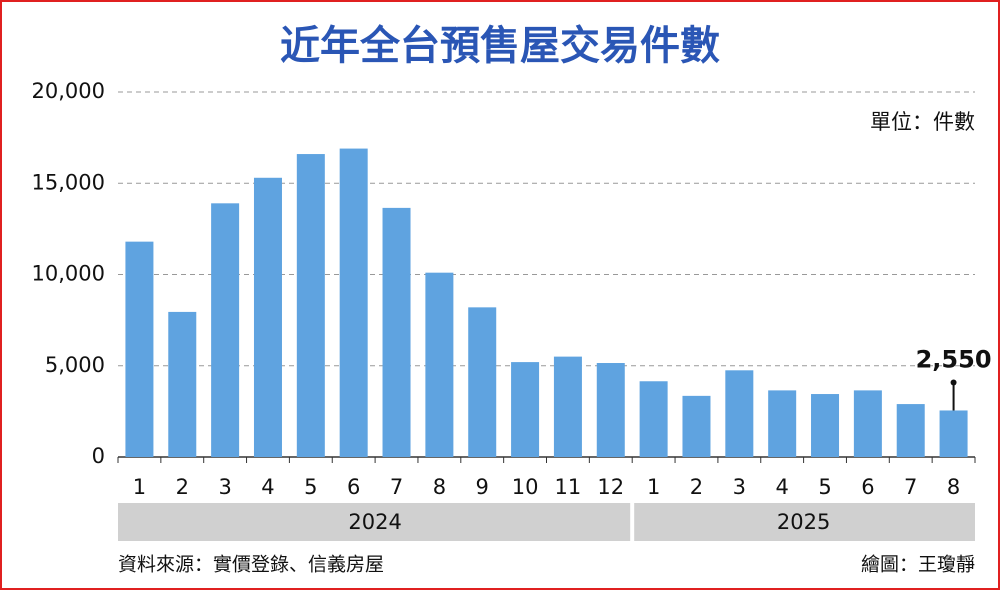 The image size is (1000, 590). What do you see at coordinates (98, 456) in the screenshot?
I see `y-tick-label: 0` at bounding box center [98, 456].